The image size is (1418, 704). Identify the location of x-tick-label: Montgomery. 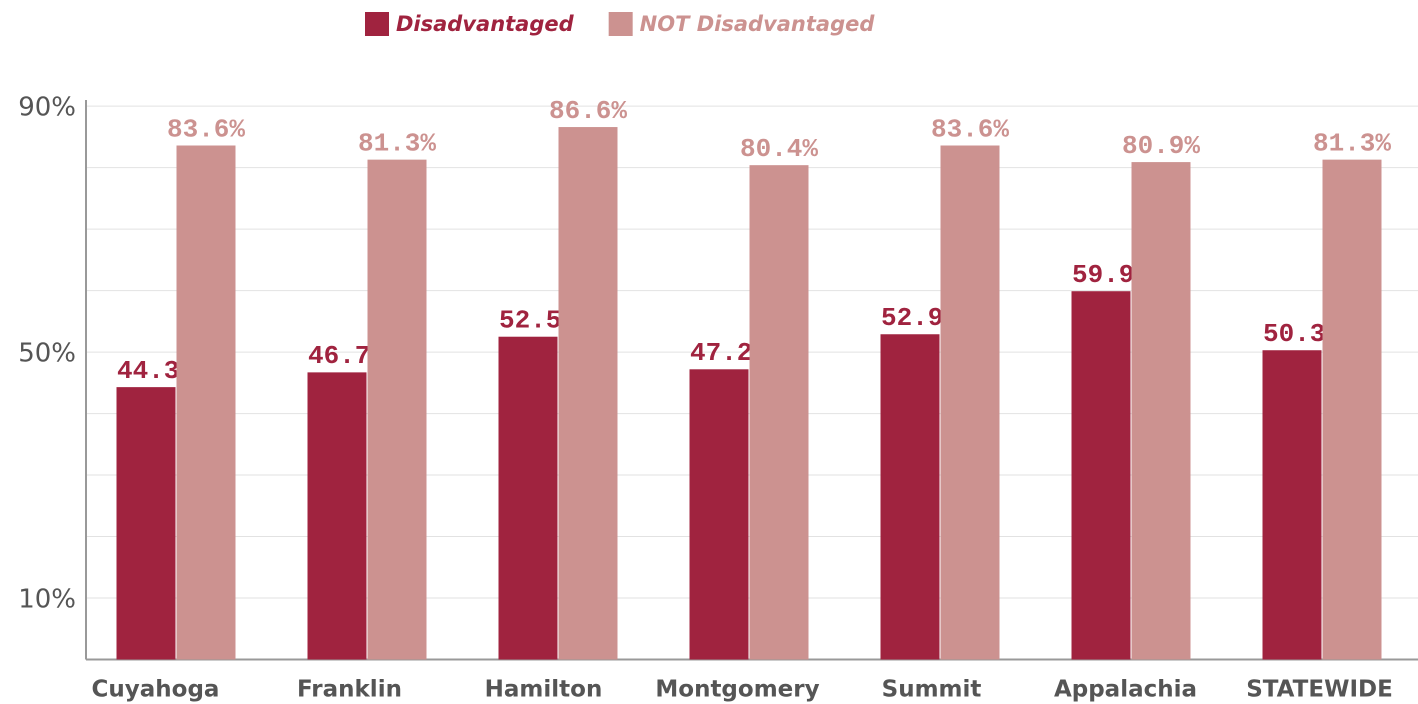
(737, 690).